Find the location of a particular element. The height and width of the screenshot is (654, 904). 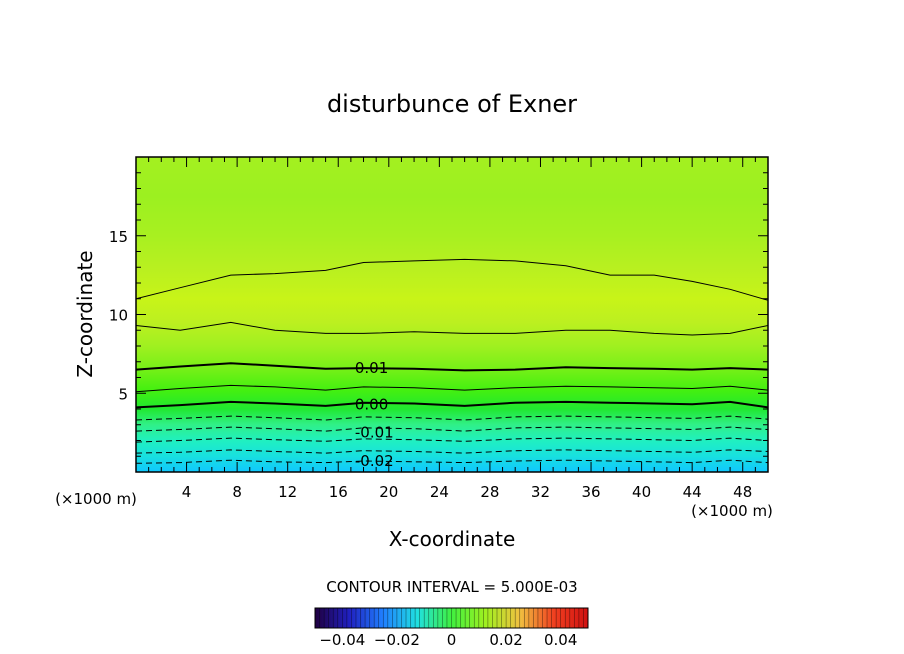

x-tick-label: 48 is located at coordinates (742, 492).